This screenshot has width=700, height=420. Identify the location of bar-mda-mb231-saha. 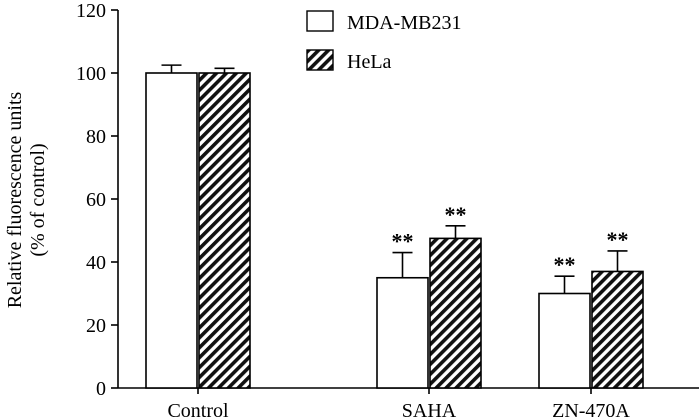
(402, 332).